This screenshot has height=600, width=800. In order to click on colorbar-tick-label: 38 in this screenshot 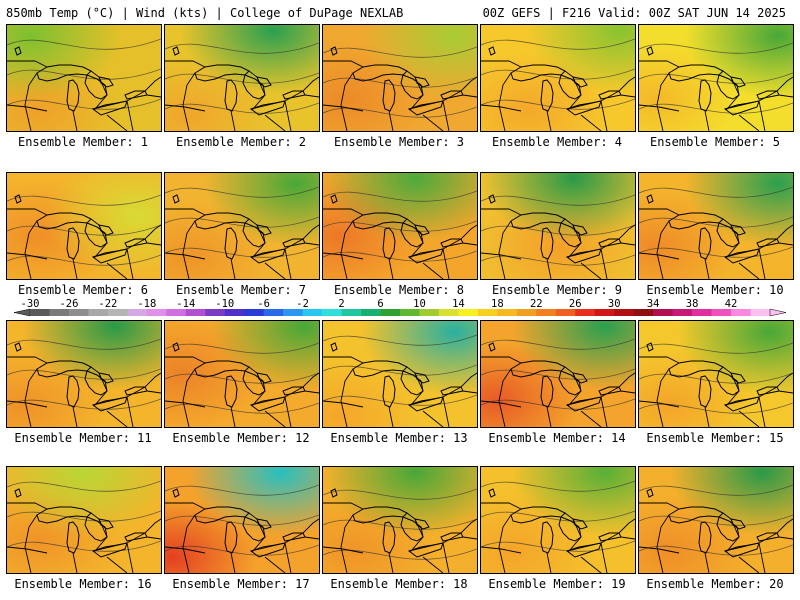, I will do `click(692, 304)`.